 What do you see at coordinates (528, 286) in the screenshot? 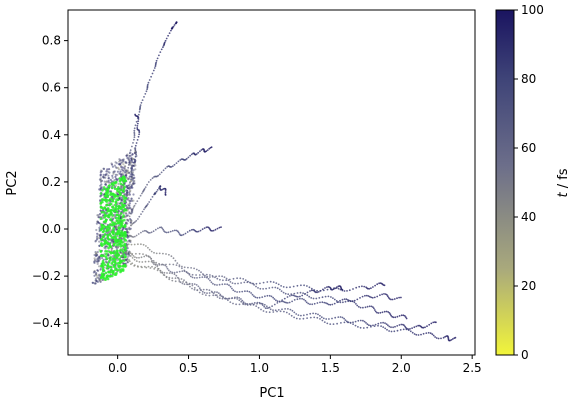
I see `colorbar-tick-label: 20` at bounding box center [528, 286].